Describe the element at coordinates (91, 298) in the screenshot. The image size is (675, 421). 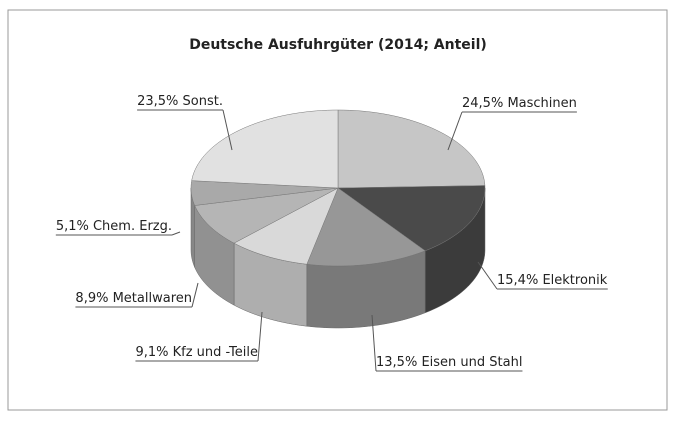
I see `value-label: 8,9%` at that location.